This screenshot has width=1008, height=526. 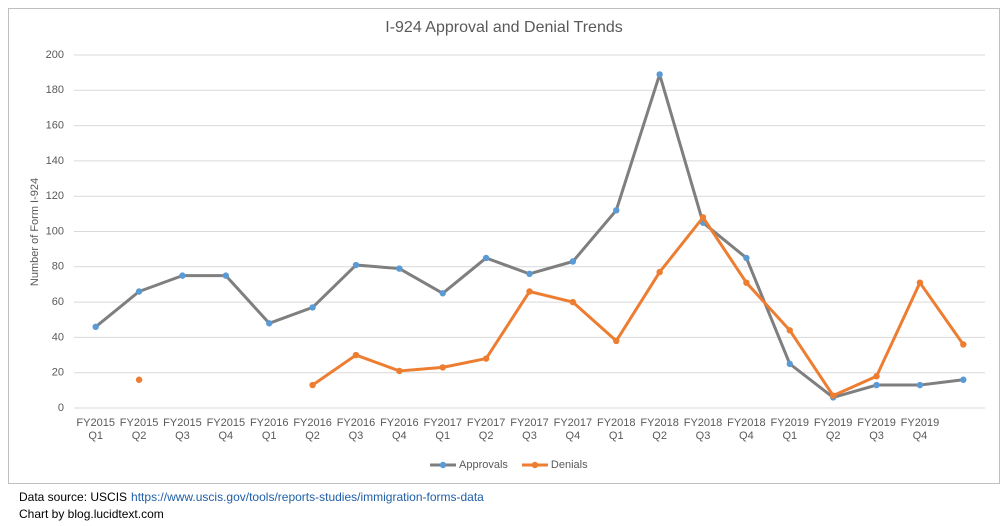 I want to click on source-label: Data source: USCIS, so click(x=73, y=497).